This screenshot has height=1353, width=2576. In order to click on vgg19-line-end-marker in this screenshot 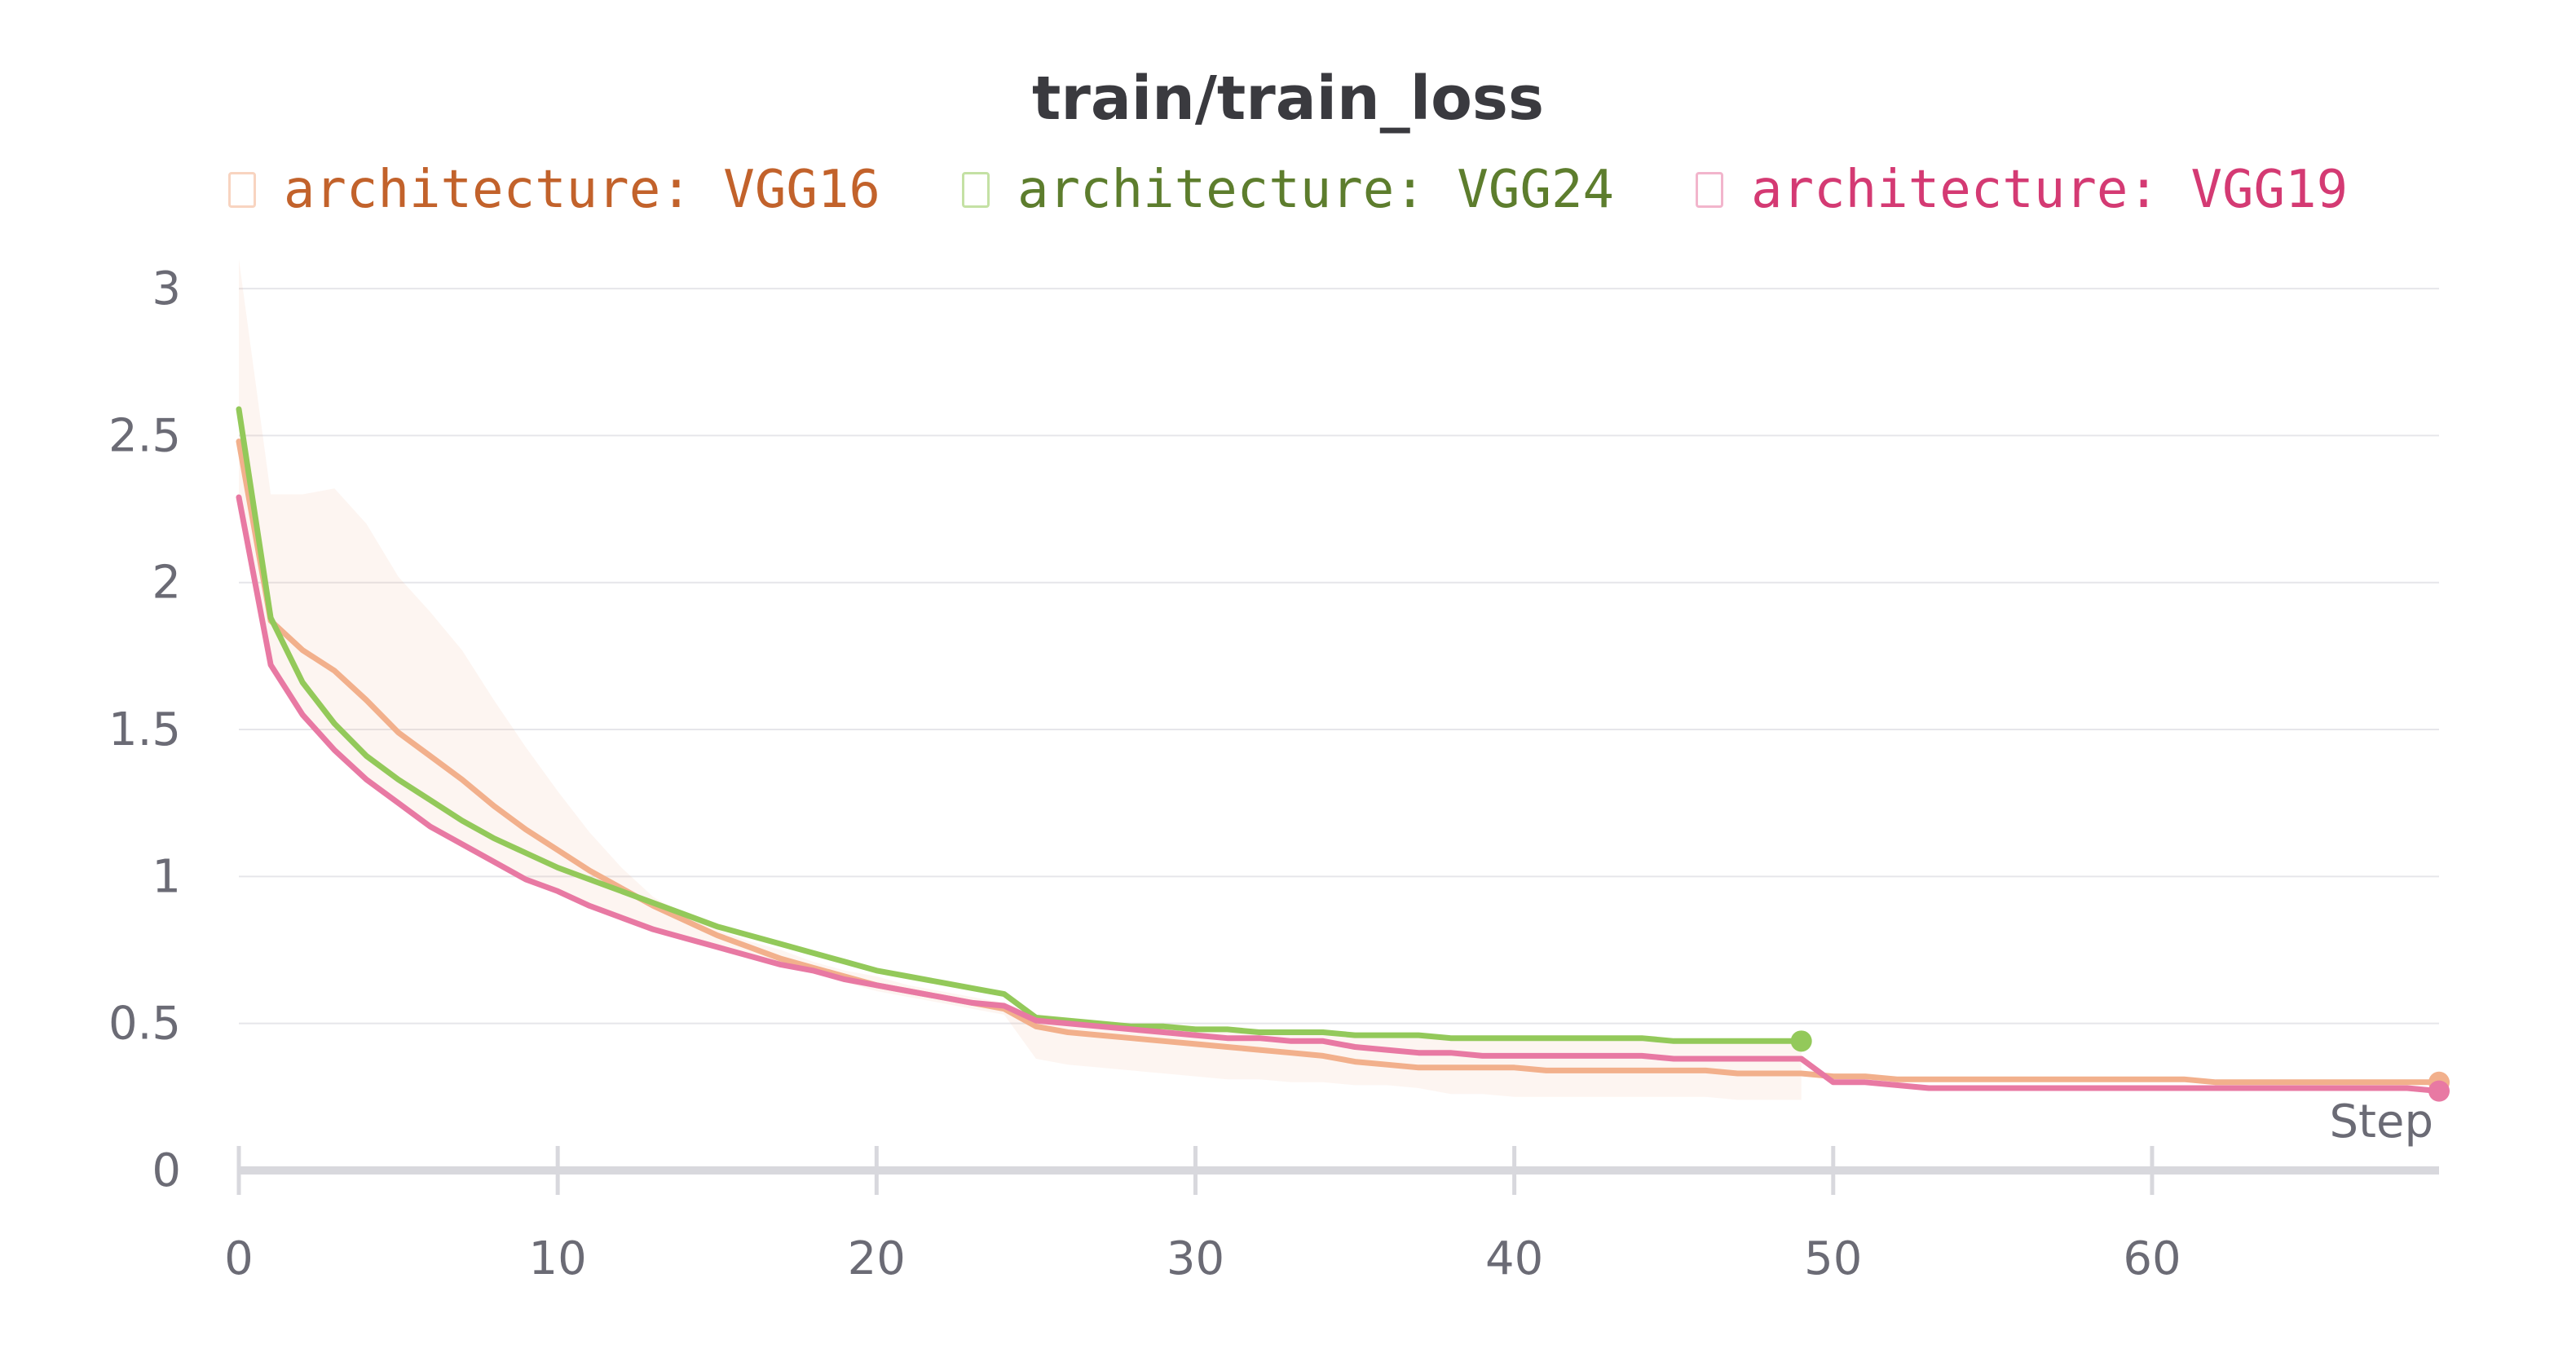, I will do `click(2439, 1091)`.